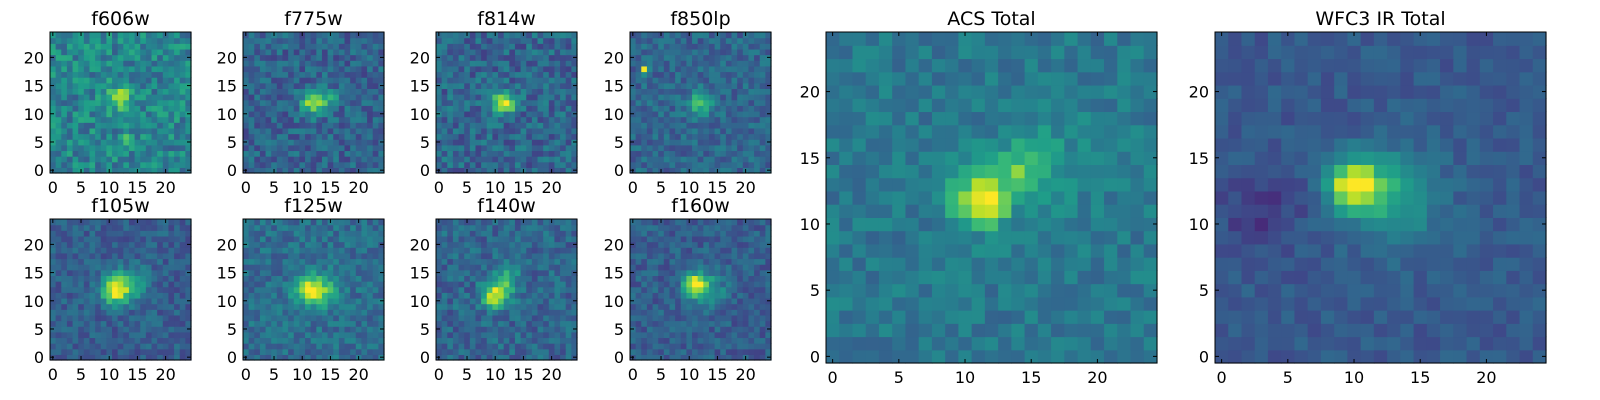  I want to click on panel-title: f105w, so click(120, 206).